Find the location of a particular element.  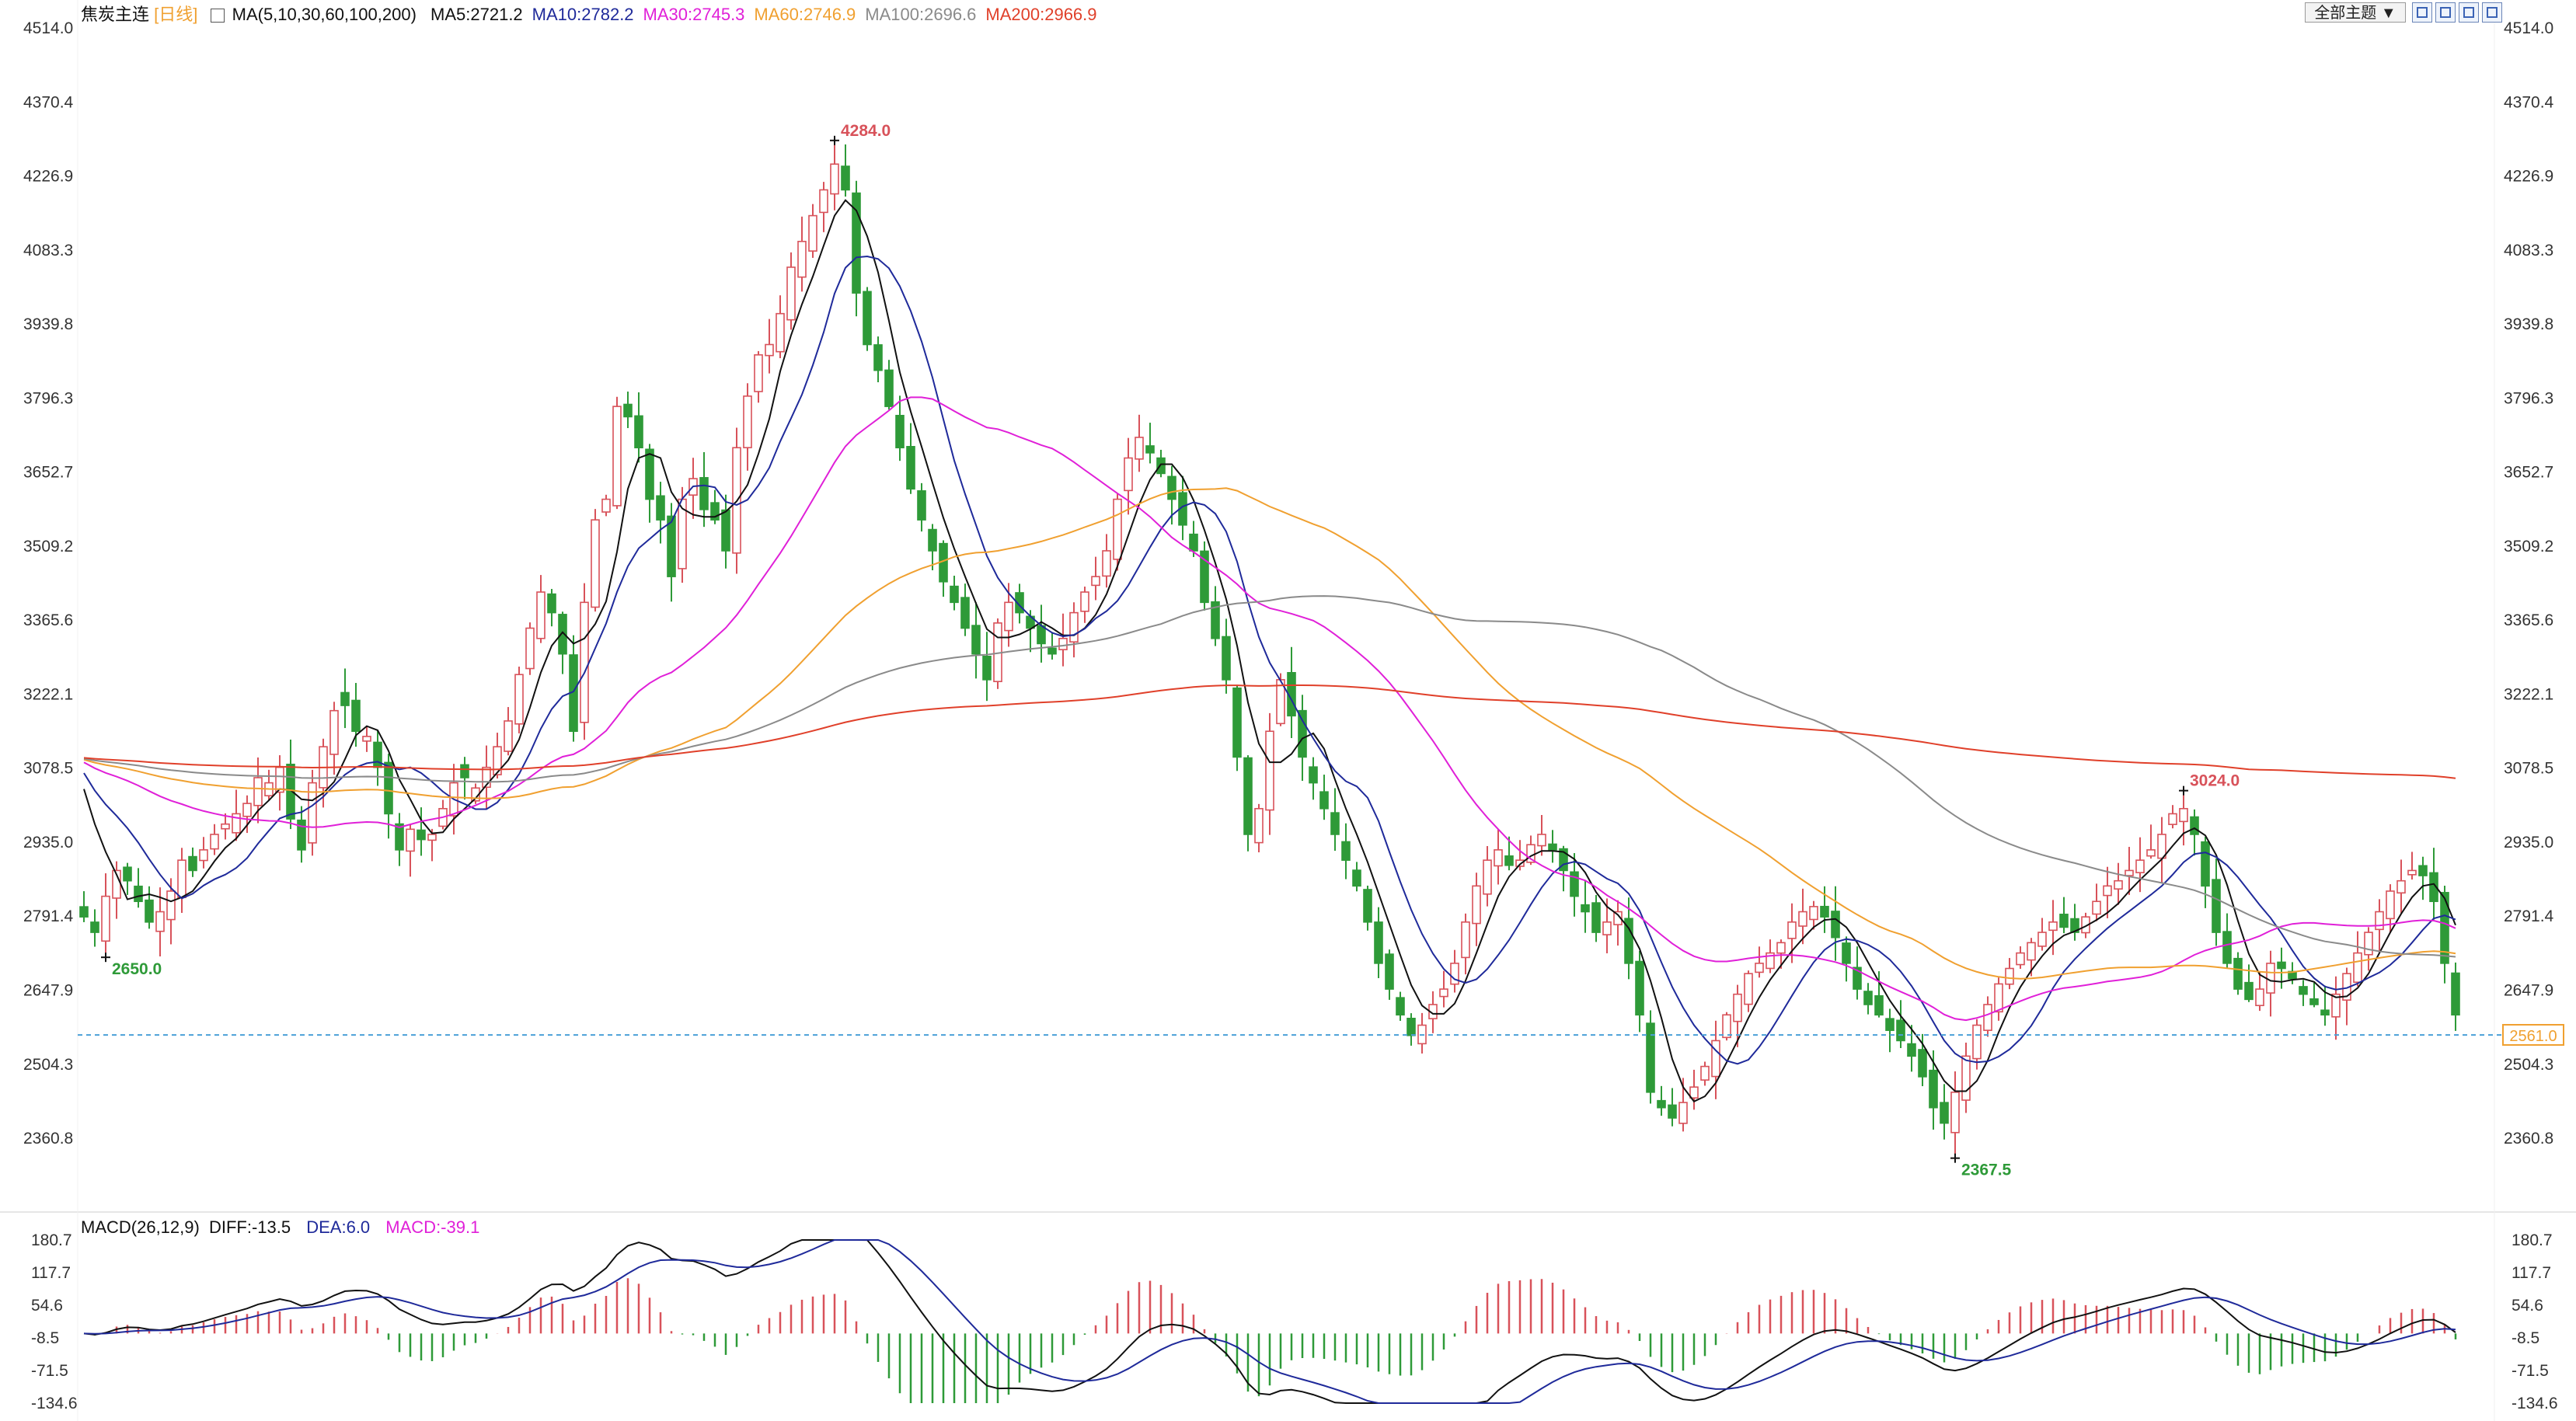

price-tick-right: 2935.0 is located at coordinates (2528, 843).